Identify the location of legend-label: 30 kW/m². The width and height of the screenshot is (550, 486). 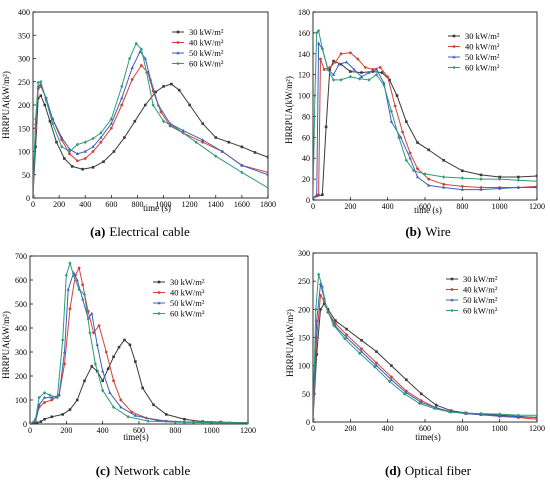
(480, 279).